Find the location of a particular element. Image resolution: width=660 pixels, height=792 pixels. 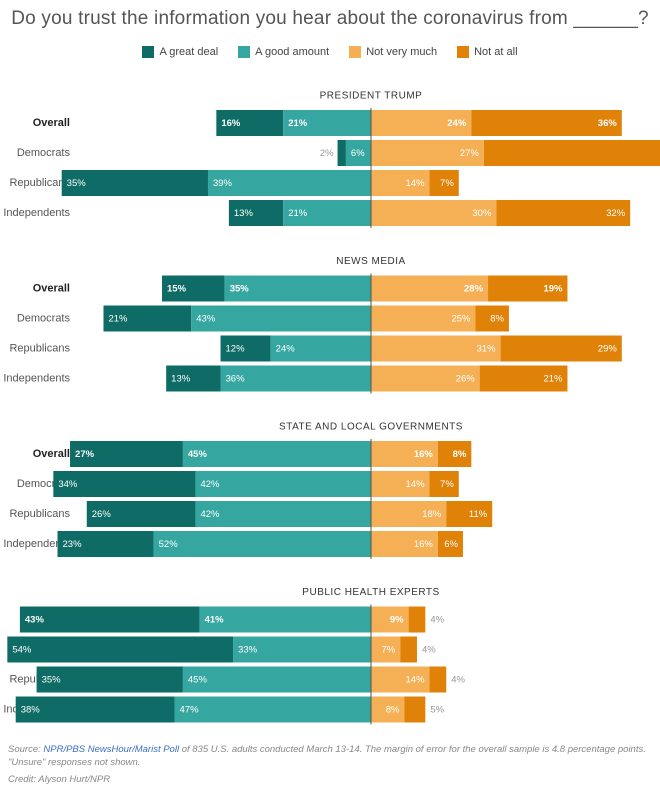

data-label: 6% is located at coordinates (358, 153).